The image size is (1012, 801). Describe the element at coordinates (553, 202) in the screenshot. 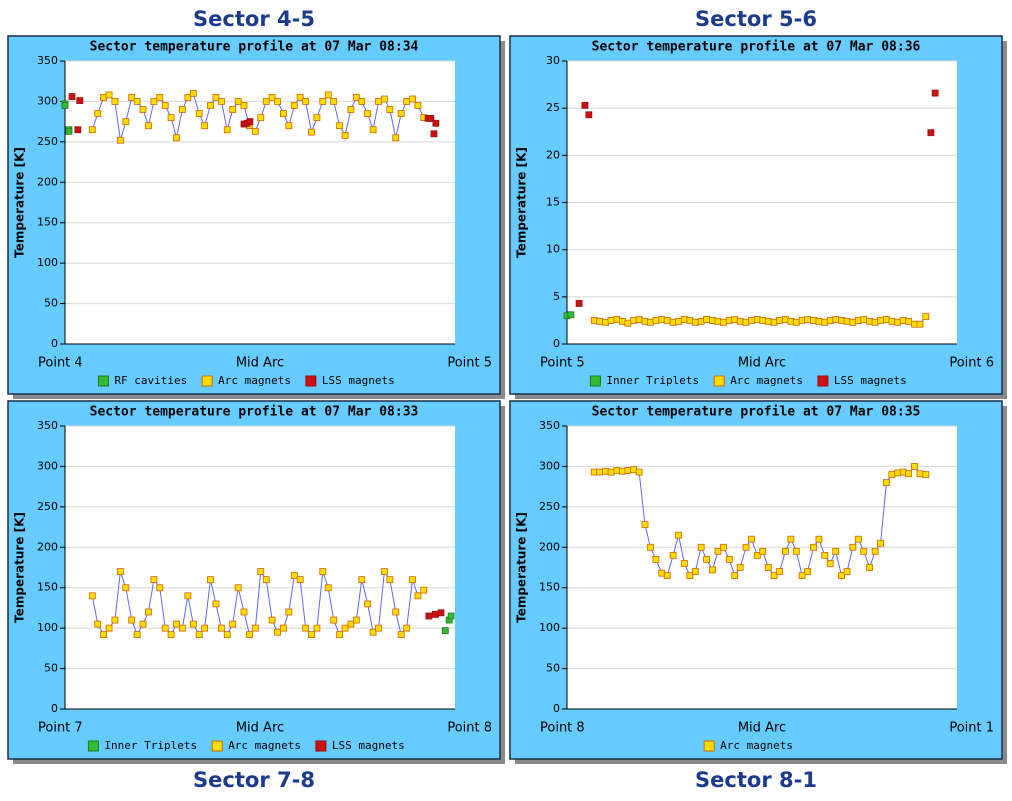

I see `y-tick-label: 15` at that location.